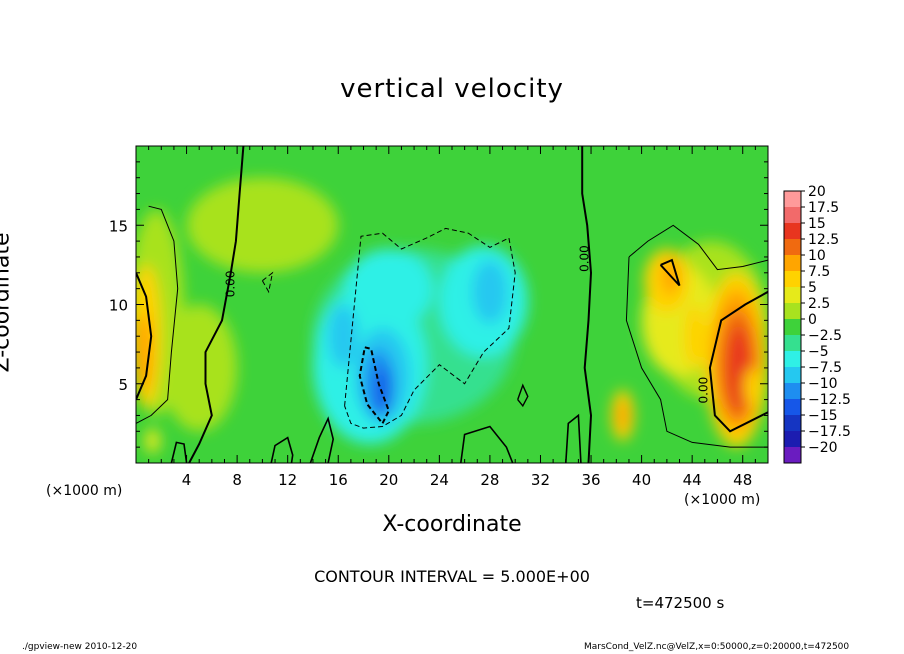 The height and width of the screenshot is (654, 904). Describe the element at coordinates (823, 208) in the screenshot. I see `colorbar-label: 17.5` at that location.